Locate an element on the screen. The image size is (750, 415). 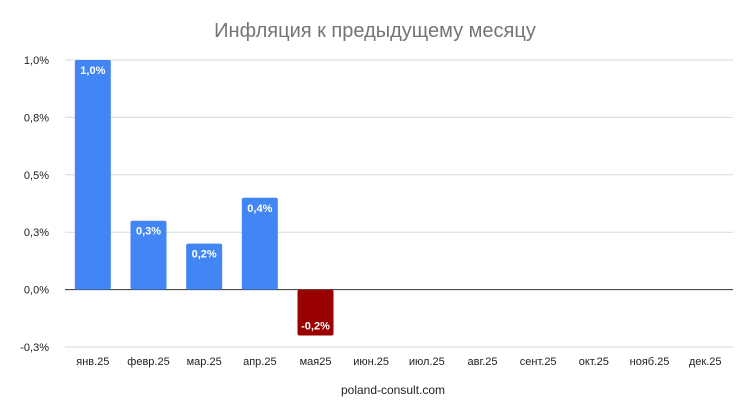
x-tick-label: нояб.25 is located at coordinates (650, 362).